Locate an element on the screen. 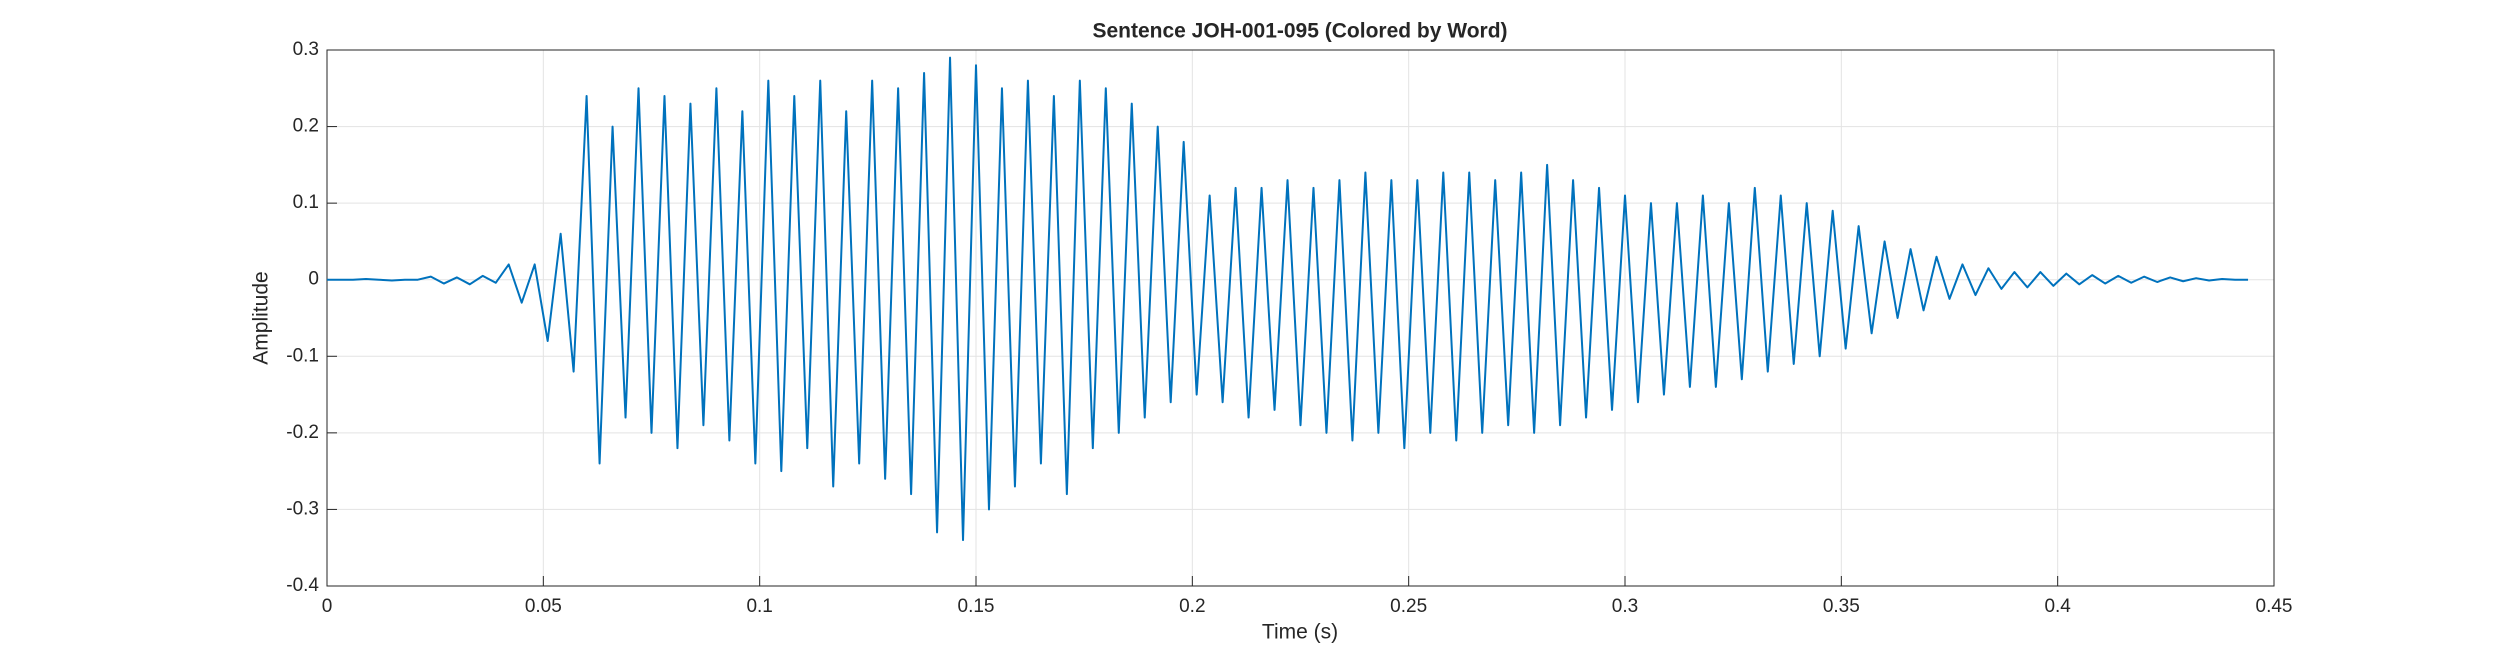  chart-title: Sentence JOH-001-095 (Colored by Word) is located at coordinates (1299, 31).